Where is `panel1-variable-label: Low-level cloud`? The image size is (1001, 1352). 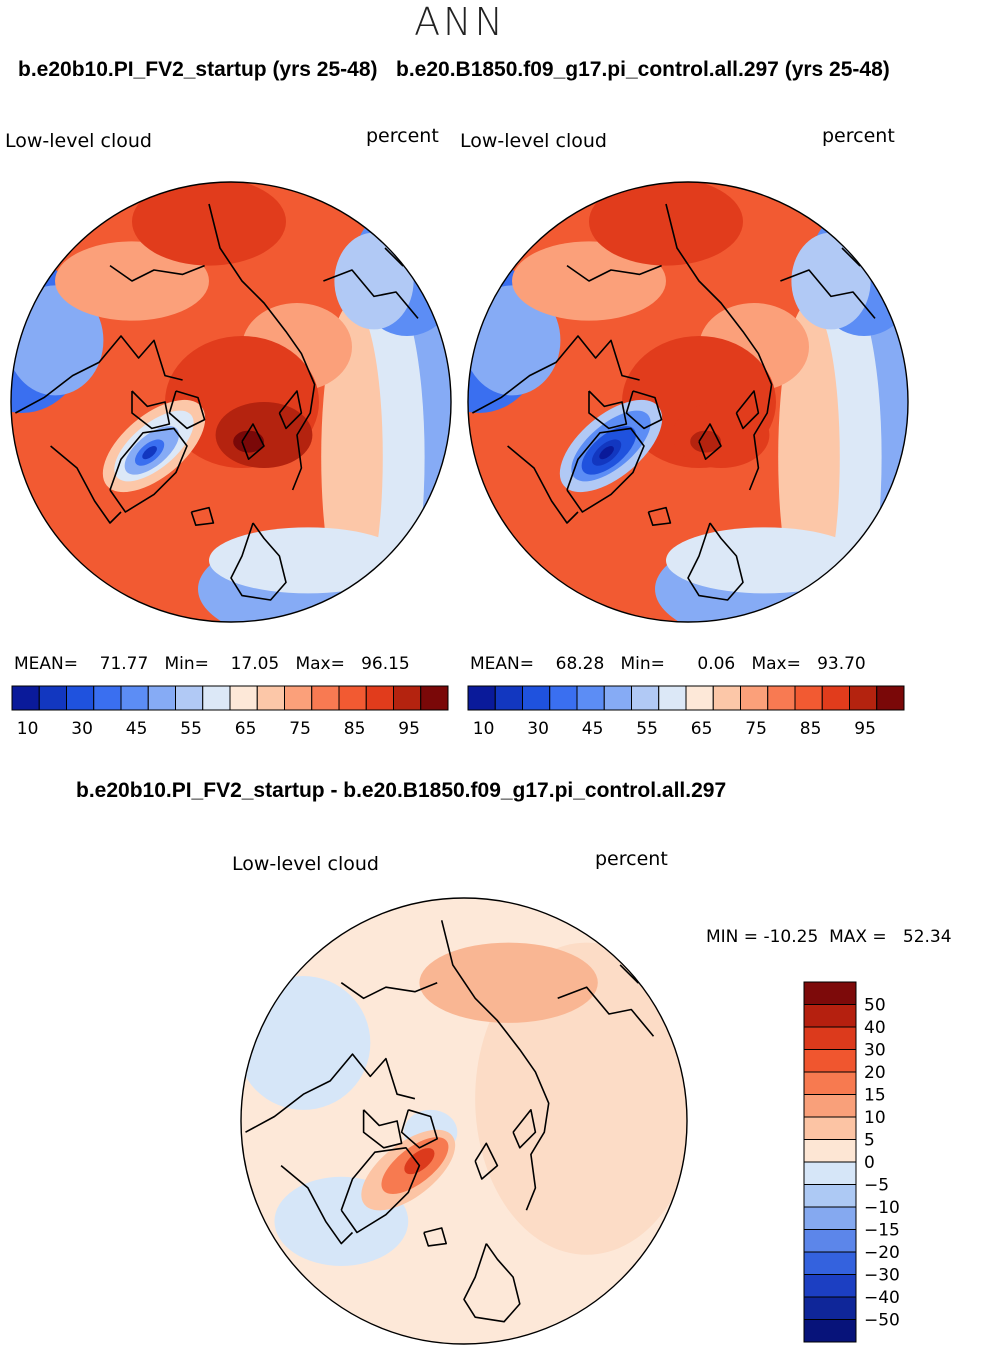 panel1-variable-label: Low-level cloud is located at coordinates (78, 141).